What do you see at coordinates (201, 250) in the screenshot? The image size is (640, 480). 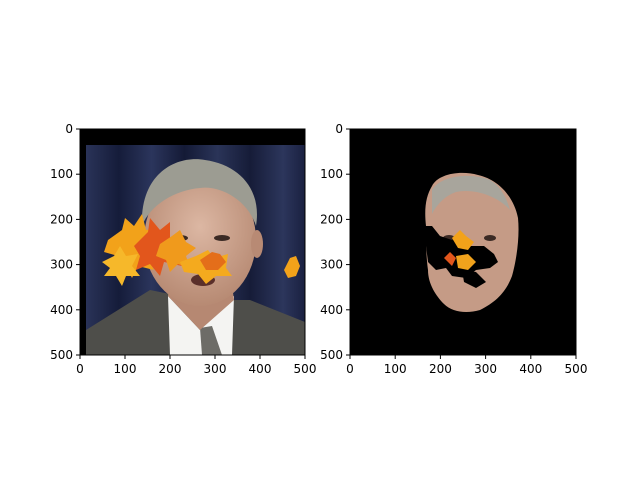 I see `autumn-leaves` at bounding box center [201, 250].